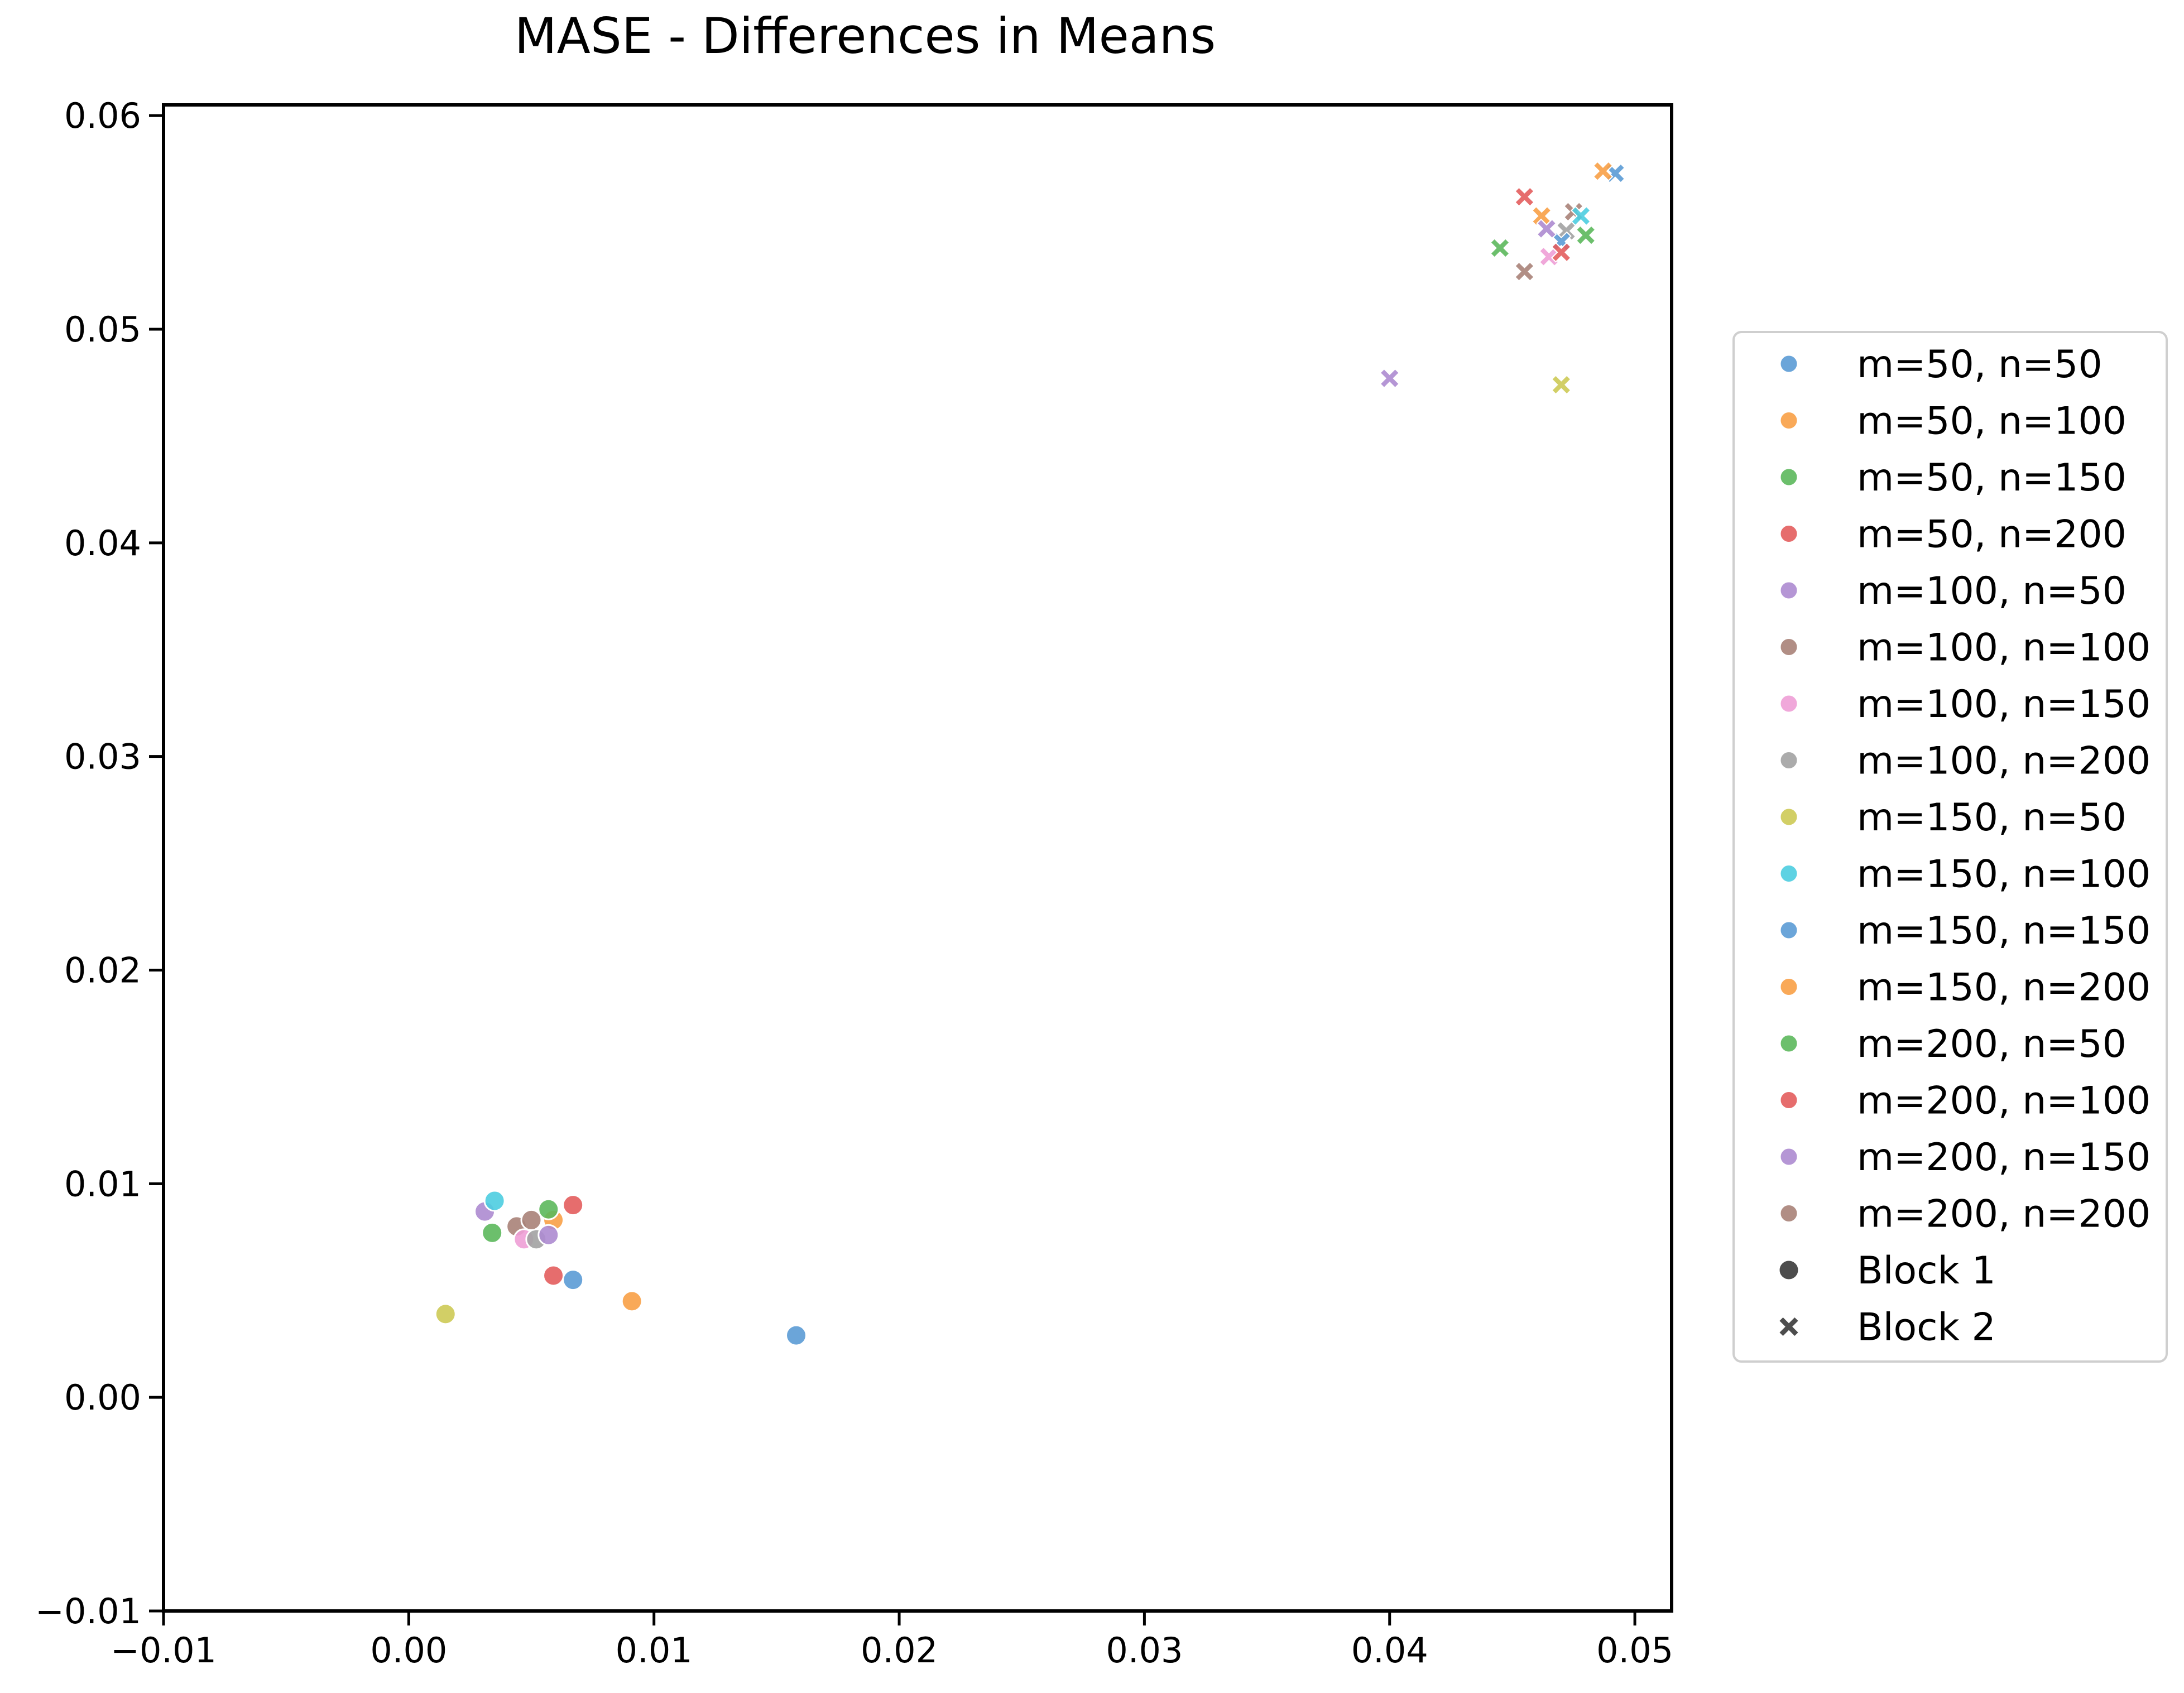  I want to click on legend-label-6: m=100, n=150, so click(2004, 704).